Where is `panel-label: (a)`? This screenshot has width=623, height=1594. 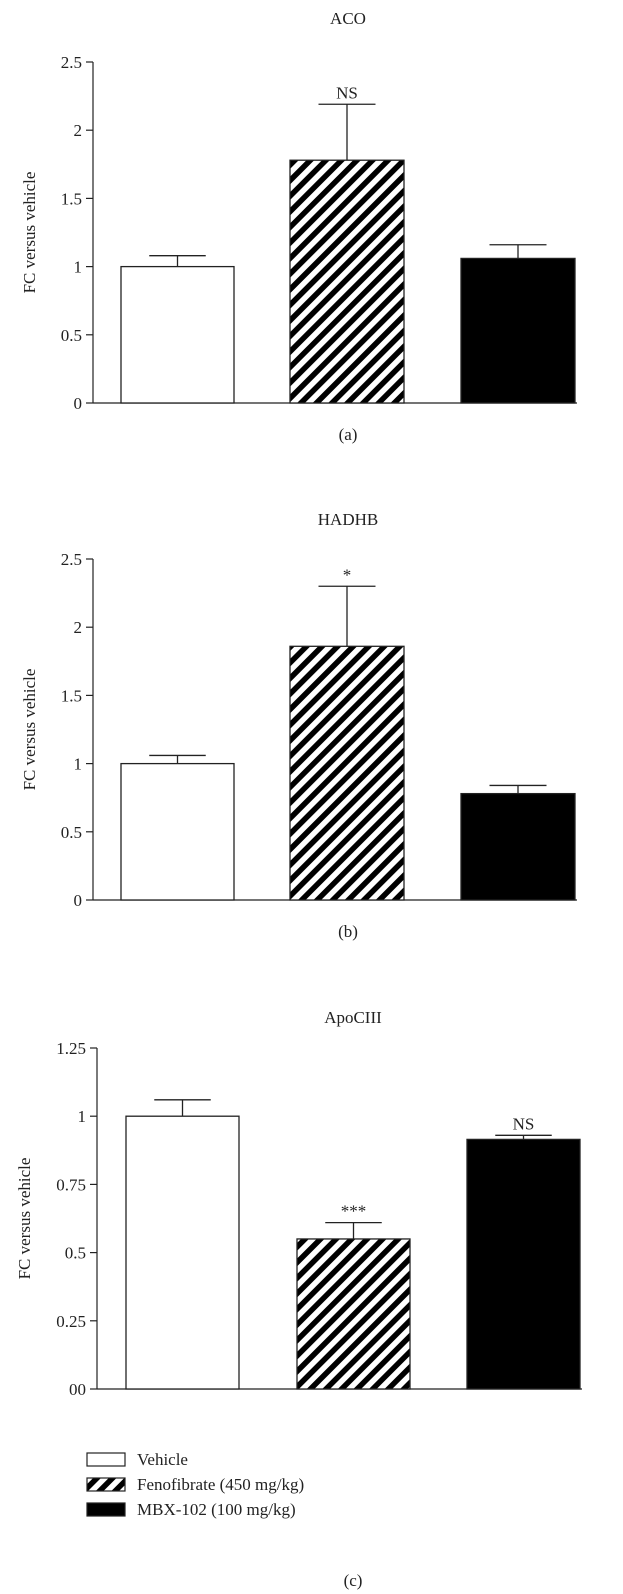 panel-label: (a) is located at coordinates (348, 434).